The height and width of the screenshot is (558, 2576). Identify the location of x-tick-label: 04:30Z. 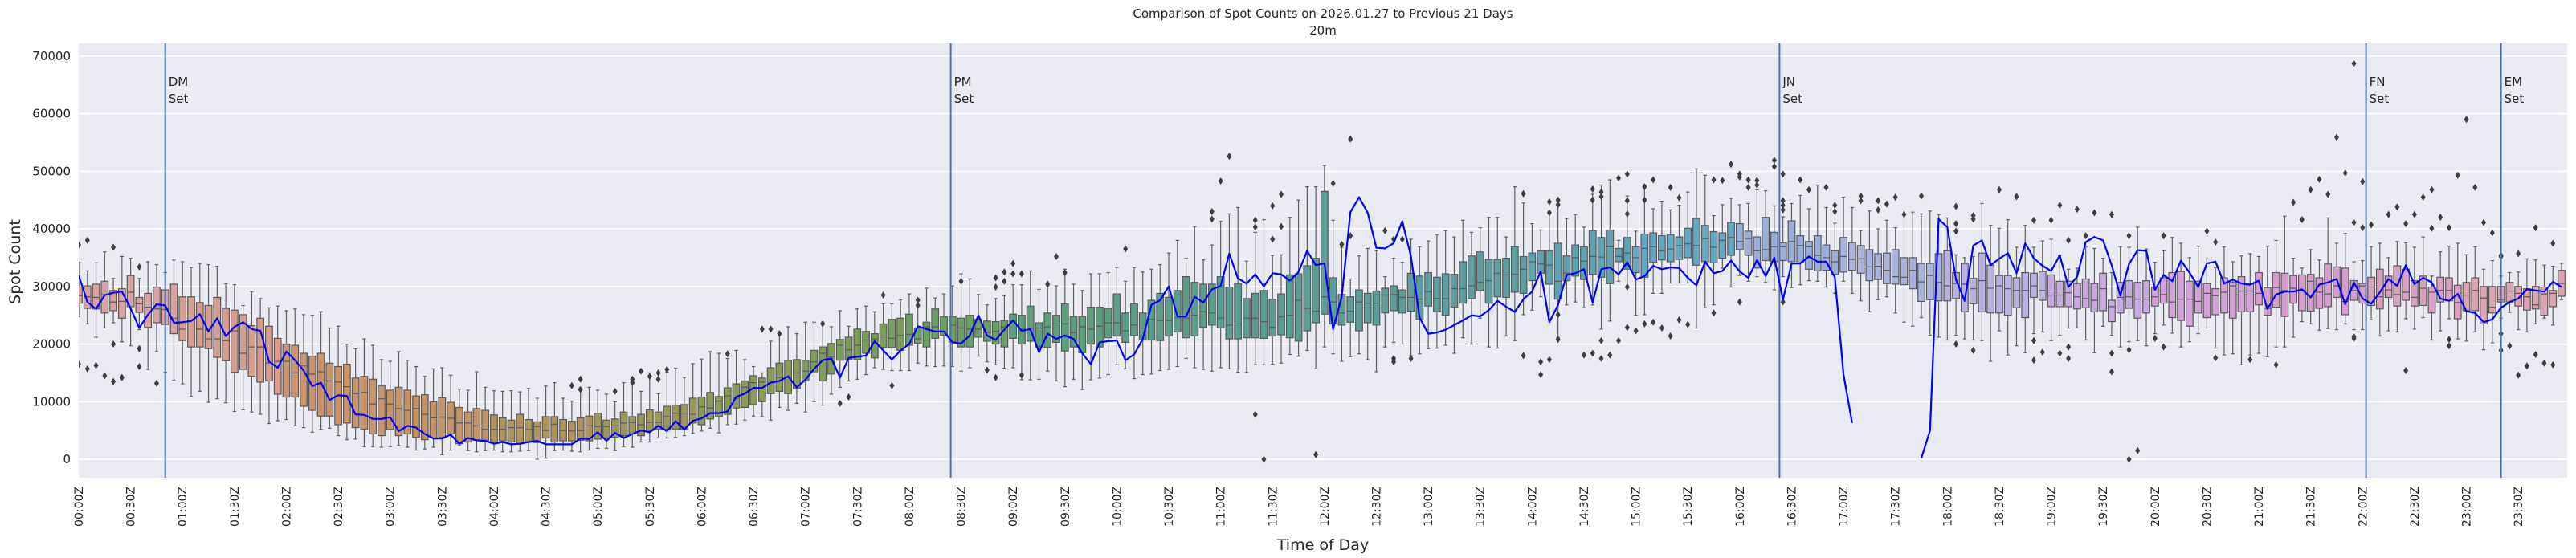
(547, 507).